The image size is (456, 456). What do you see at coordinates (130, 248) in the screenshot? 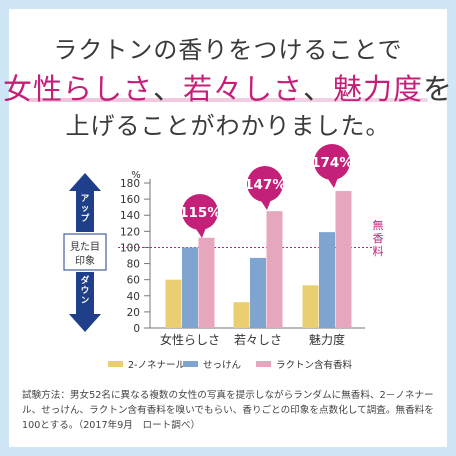
I see `y-tick-label: 100` at bounding box center [130, 248].